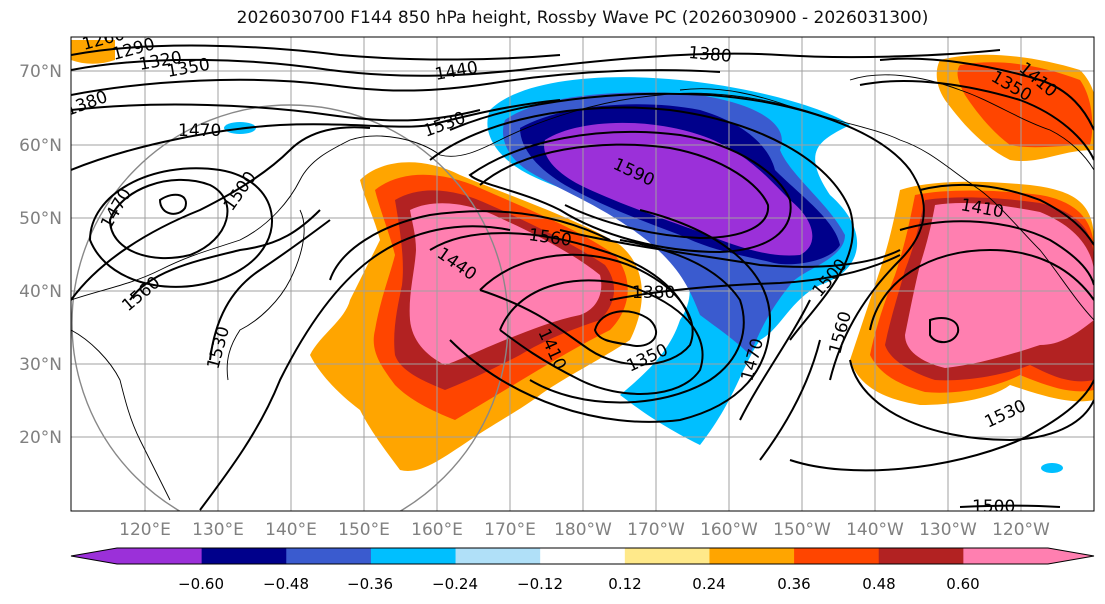 The image size is (1105, 604). I want to click on lon-label: 170°E, so click(510, 530).